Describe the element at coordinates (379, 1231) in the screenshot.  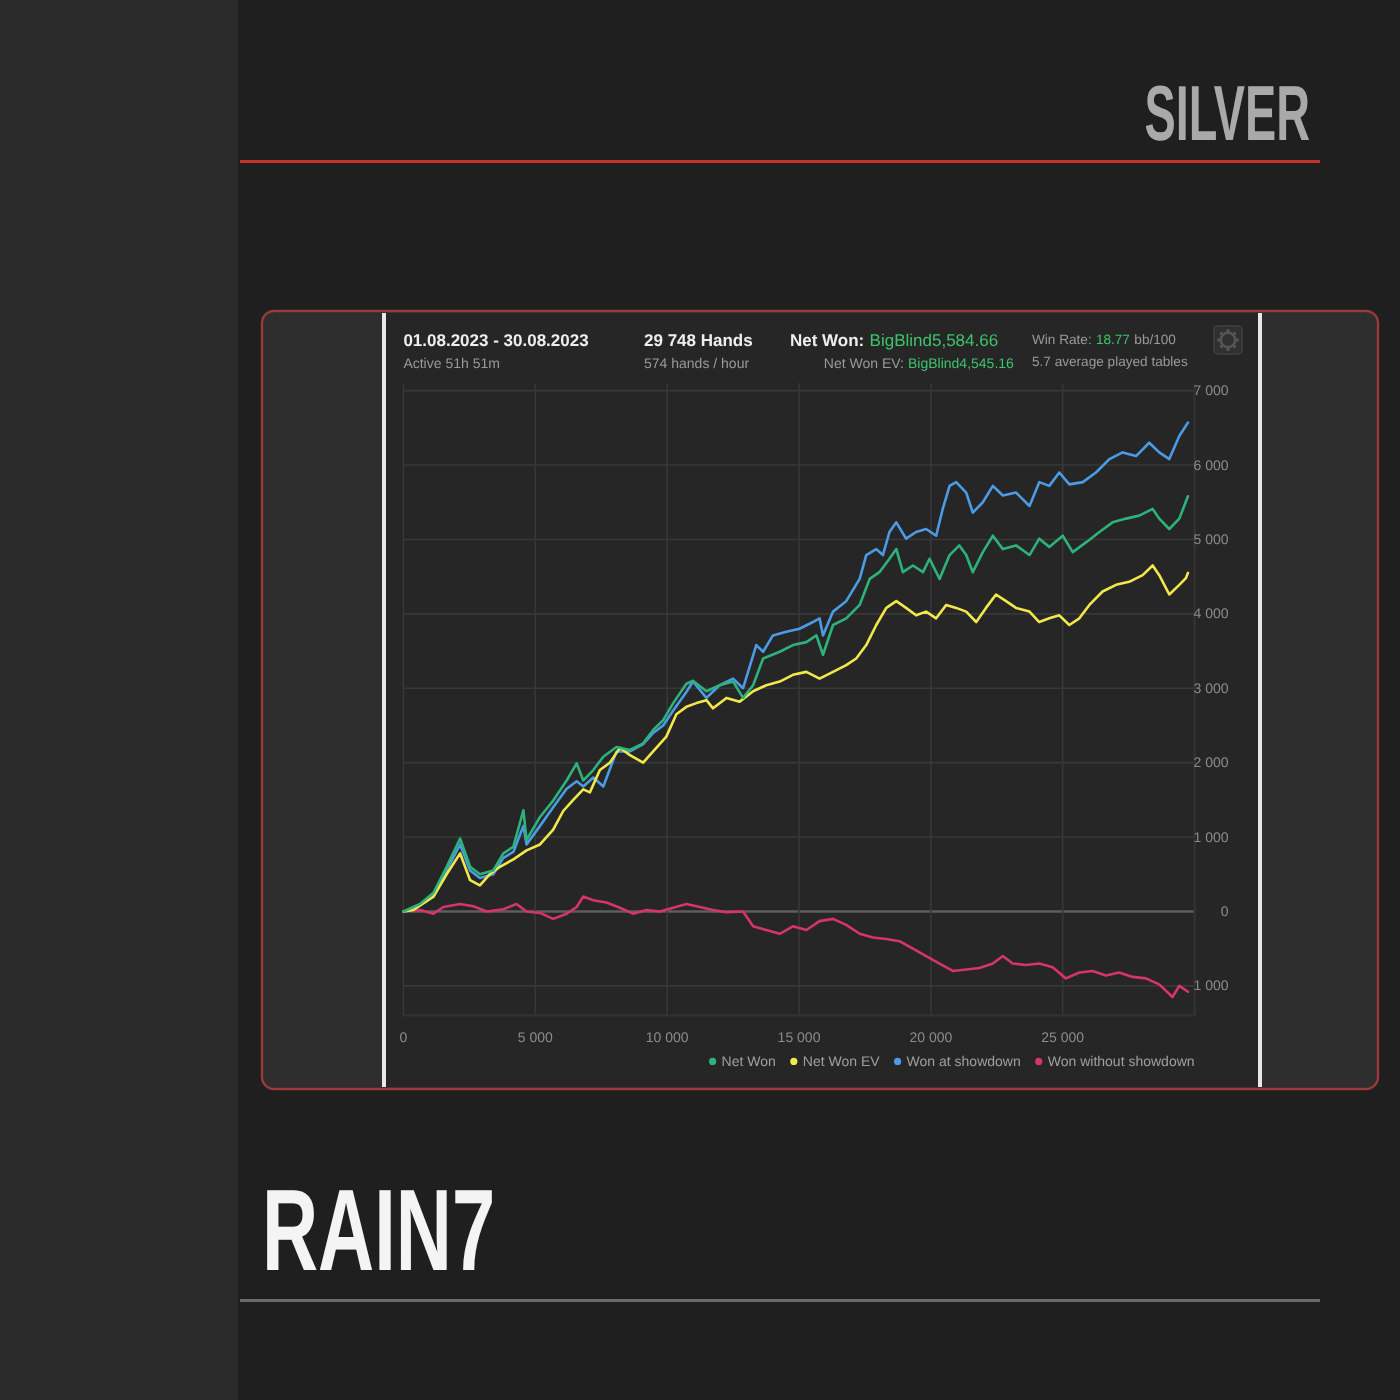
I see `text: RAIN7` at that location.